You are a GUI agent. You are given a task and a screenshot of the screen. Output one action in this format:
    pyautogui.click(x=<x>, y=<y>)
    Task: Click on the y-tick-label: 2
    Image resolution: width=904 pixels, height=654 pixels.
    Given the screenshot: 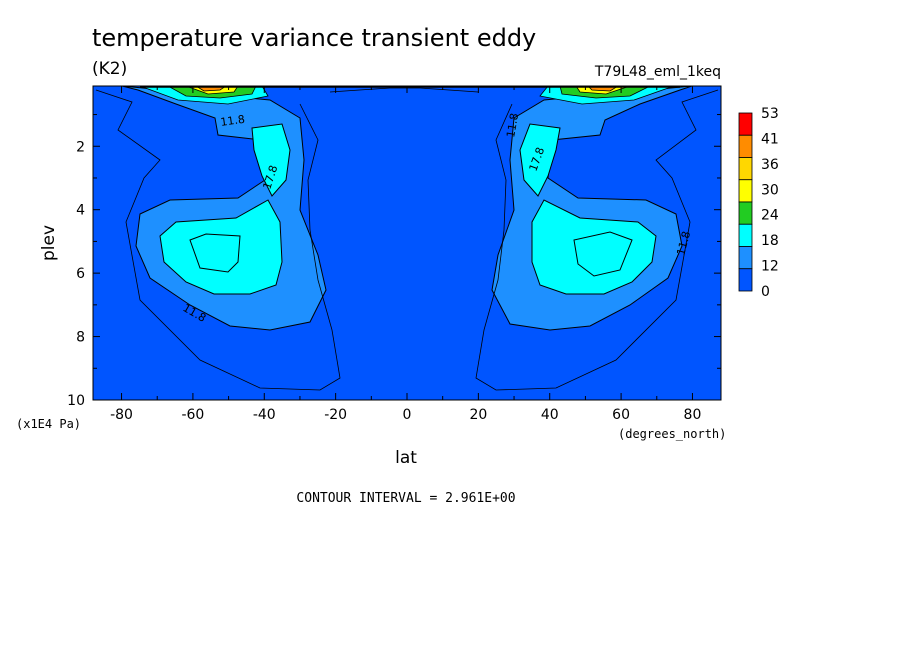 What is the action you would take?
    pyautogui.click(x=80, y=147)
    